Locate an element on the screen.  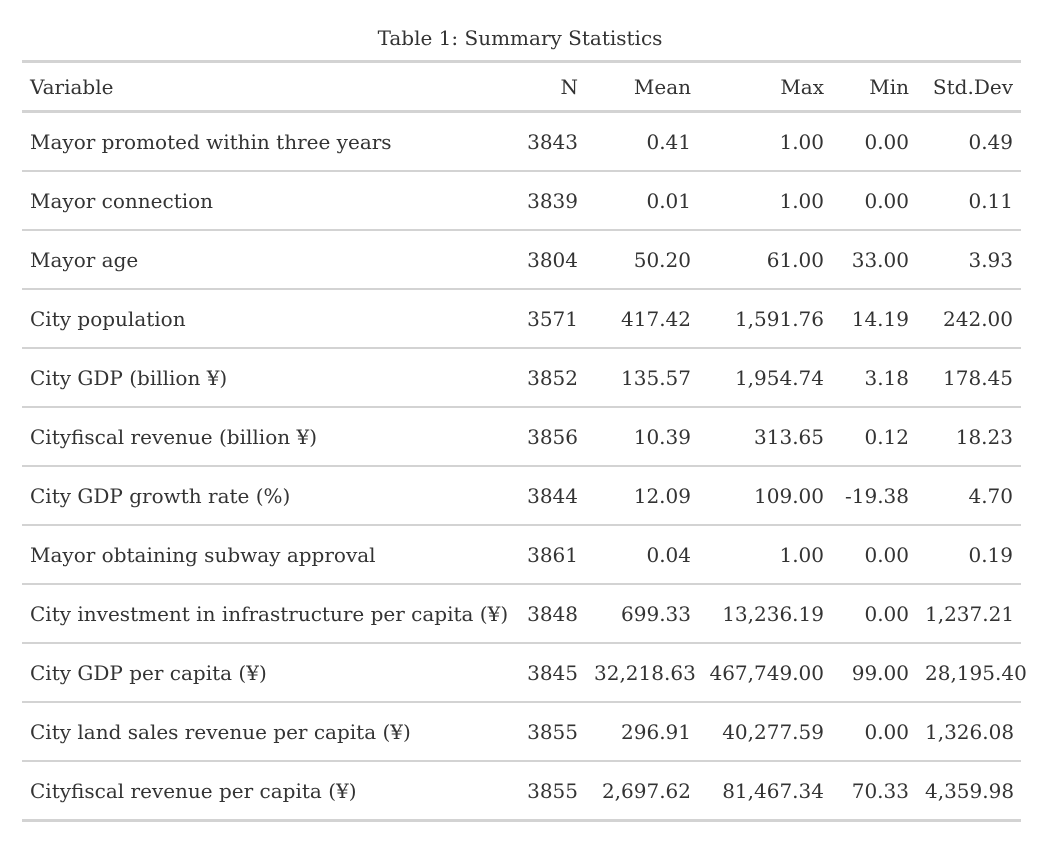
cell-max: 467,749.00 is located at coordinates (765, 673).